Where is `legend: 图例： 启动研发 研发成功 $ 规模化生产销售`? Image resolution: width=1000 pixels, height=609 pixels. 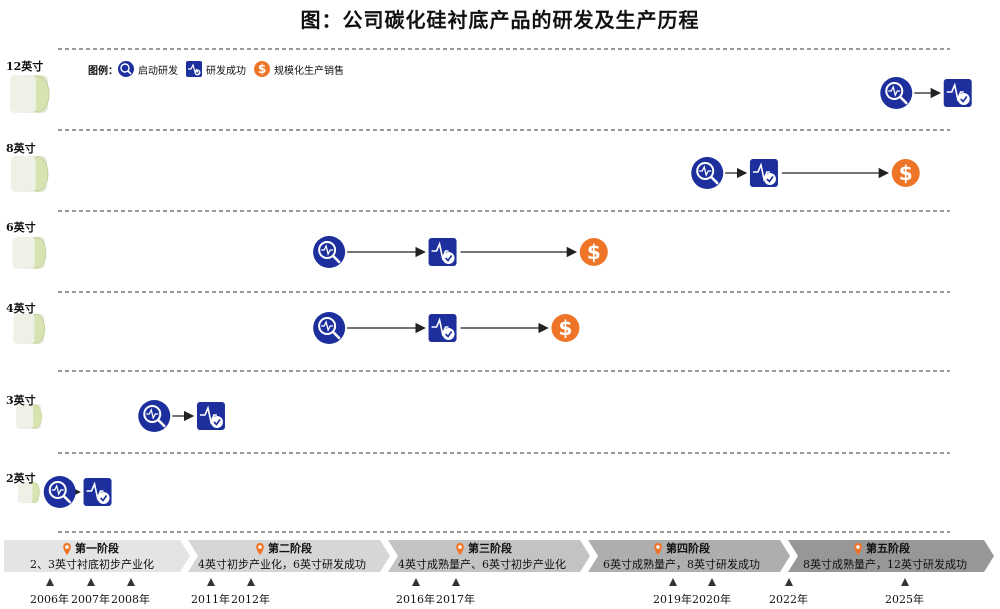 legend: 图例： 启动研发 研发成功 $ 规模化生产销售 is located at coordinates (220, 69).